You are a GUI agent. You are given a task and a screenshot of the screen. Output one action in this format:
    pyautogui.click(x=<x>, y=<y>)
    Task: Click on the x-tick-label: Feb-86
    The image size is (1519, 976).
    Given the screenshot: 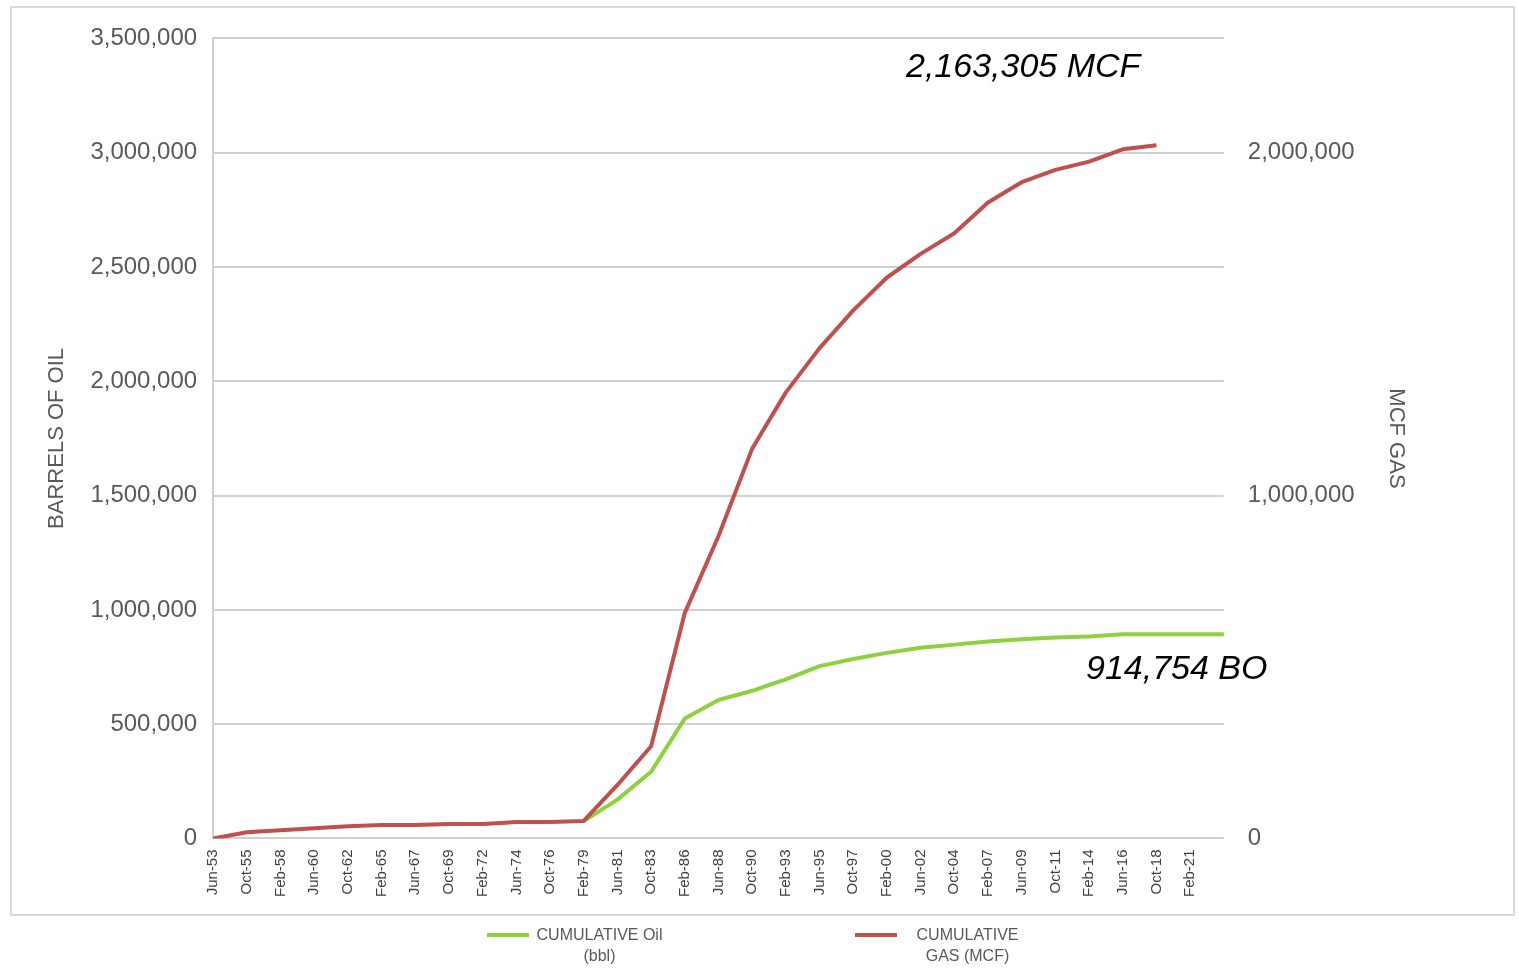 What is the action you would take?
    pyautogui.click(x=683, y=873)
    